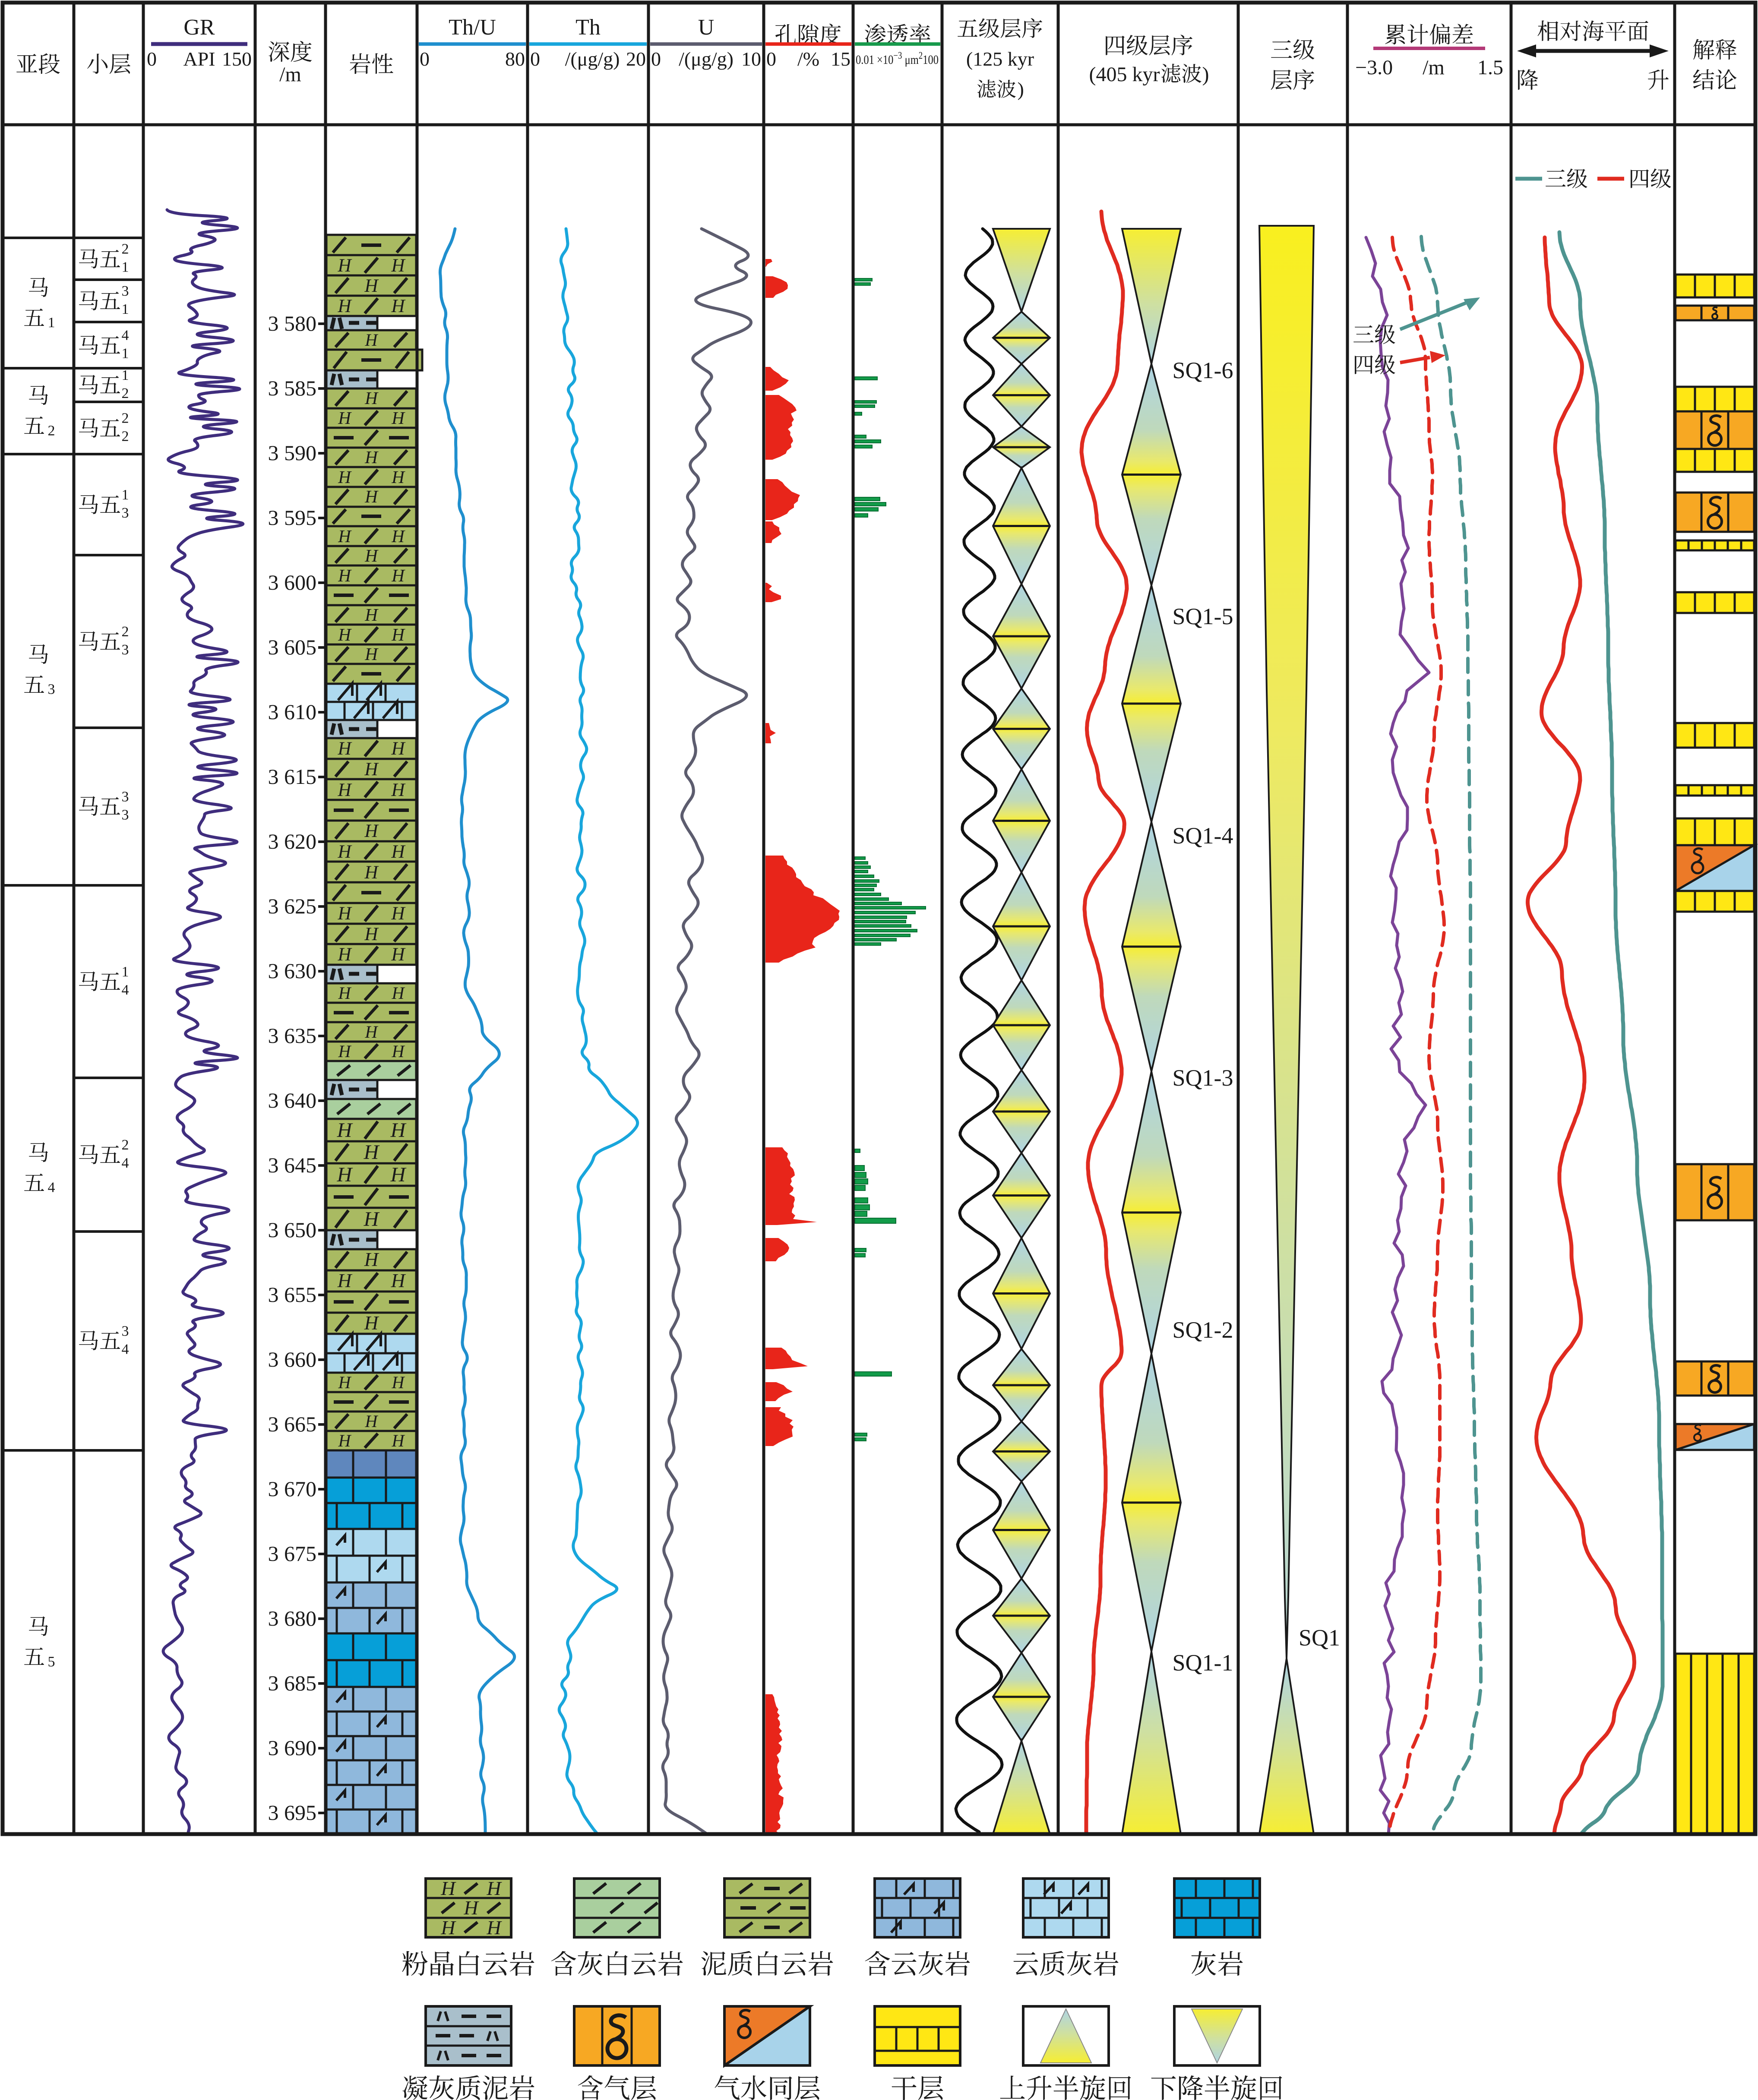 This screenshot has height=2100, width=1758. I want to click on svg-text: 3 690, so click(292, 1748).